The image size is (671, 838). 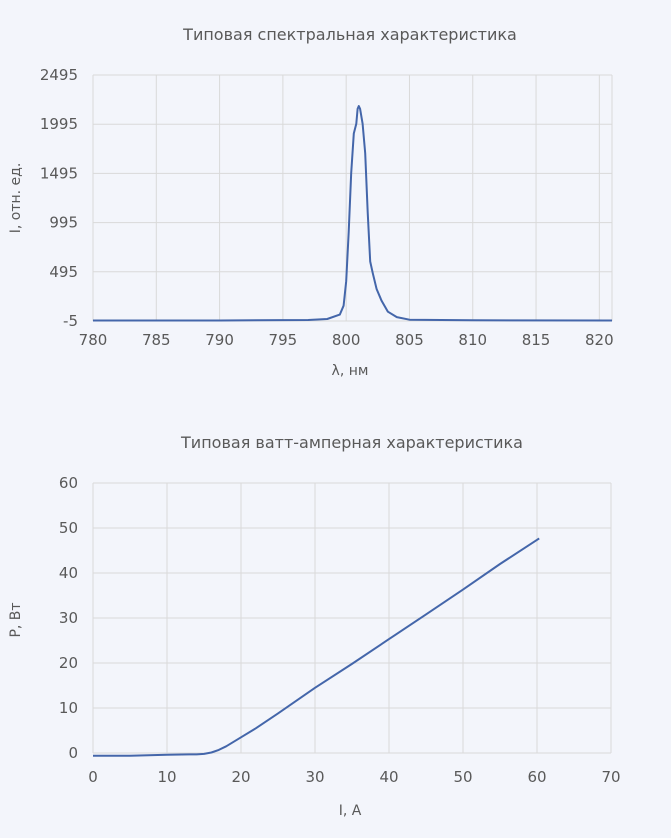 What do you see at coordinates (59, 75) in the screenshot?
I see `spectral-y-tick-label: 2495` at bounding box center [59, 75].